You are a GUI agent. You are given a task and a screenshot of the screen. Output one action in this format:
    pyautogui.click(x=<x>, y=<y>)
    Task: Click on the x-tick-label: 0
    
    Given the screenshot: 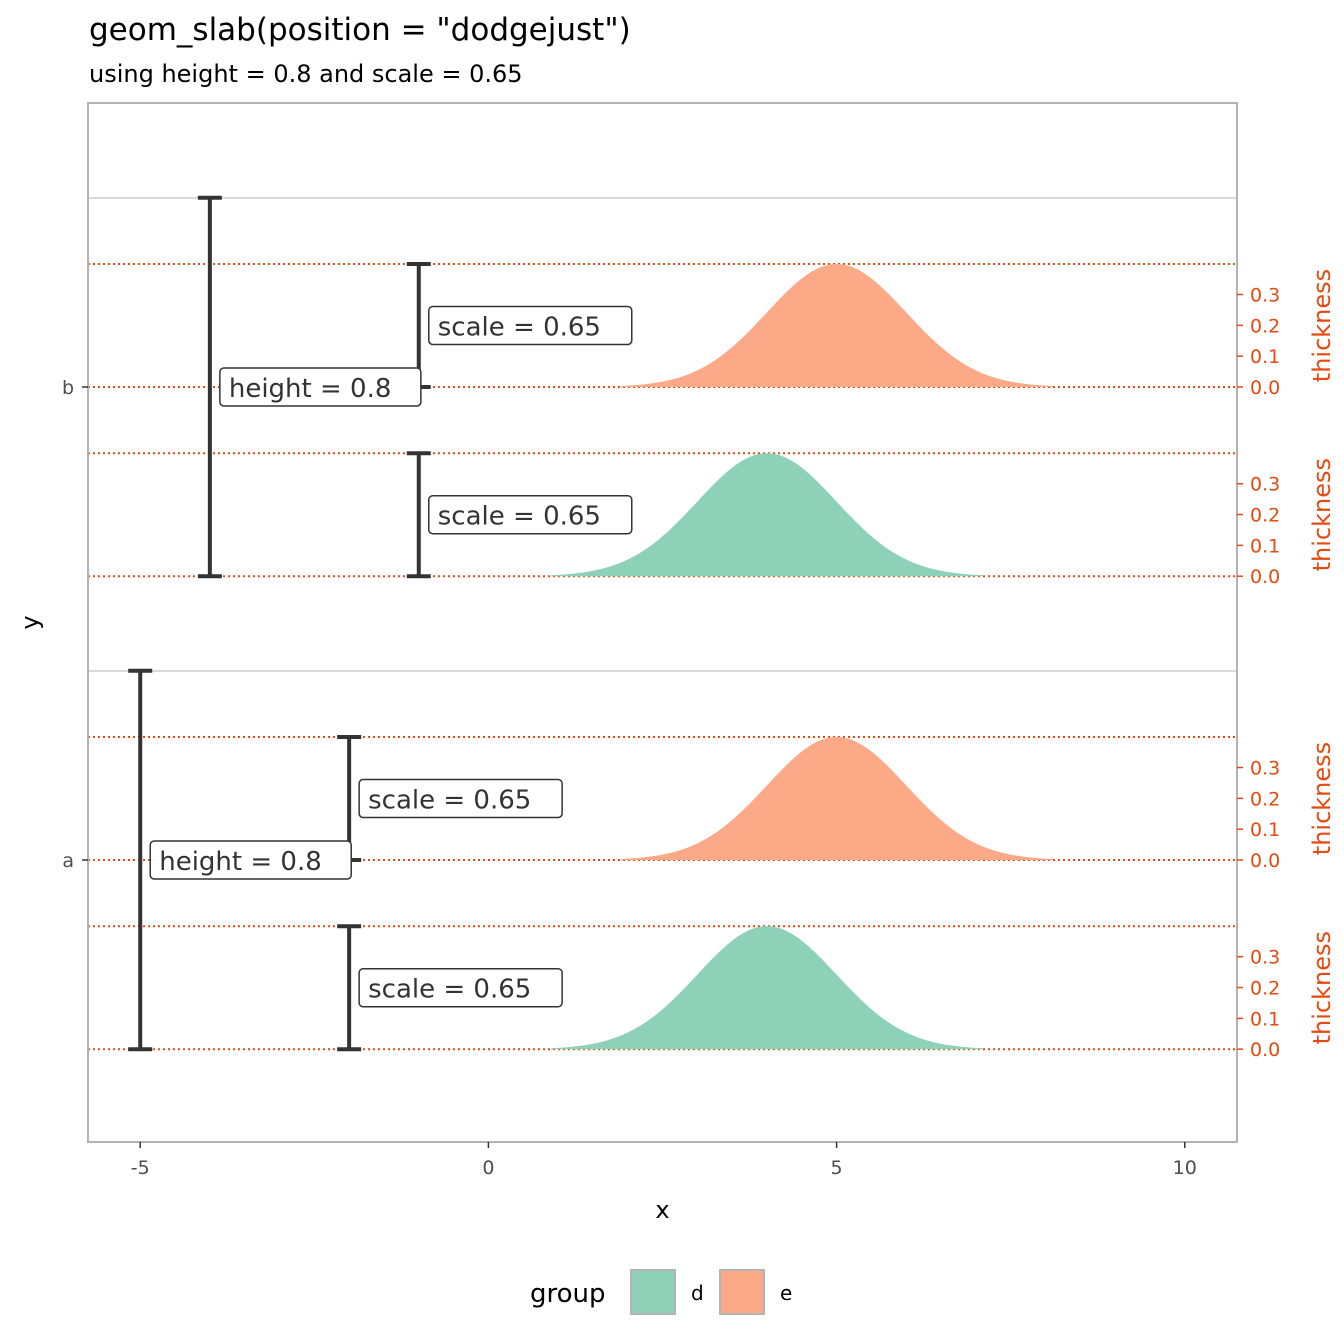 What is the action you would take?
    pyautogui.click(x=488, y=1168)
    